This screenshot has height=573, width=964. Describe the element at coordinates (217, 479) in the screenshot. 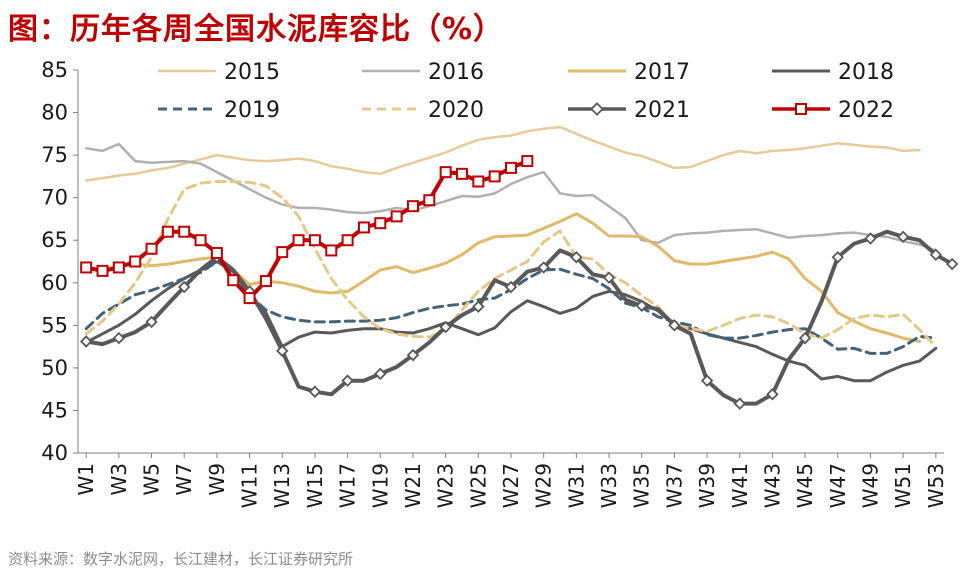

I see `x-tick-label: W9` at that location.